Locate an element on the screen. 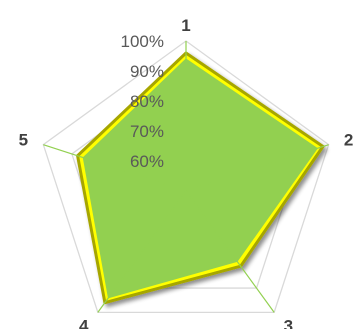  category-label: 1 is located at coordinates (185, 25).